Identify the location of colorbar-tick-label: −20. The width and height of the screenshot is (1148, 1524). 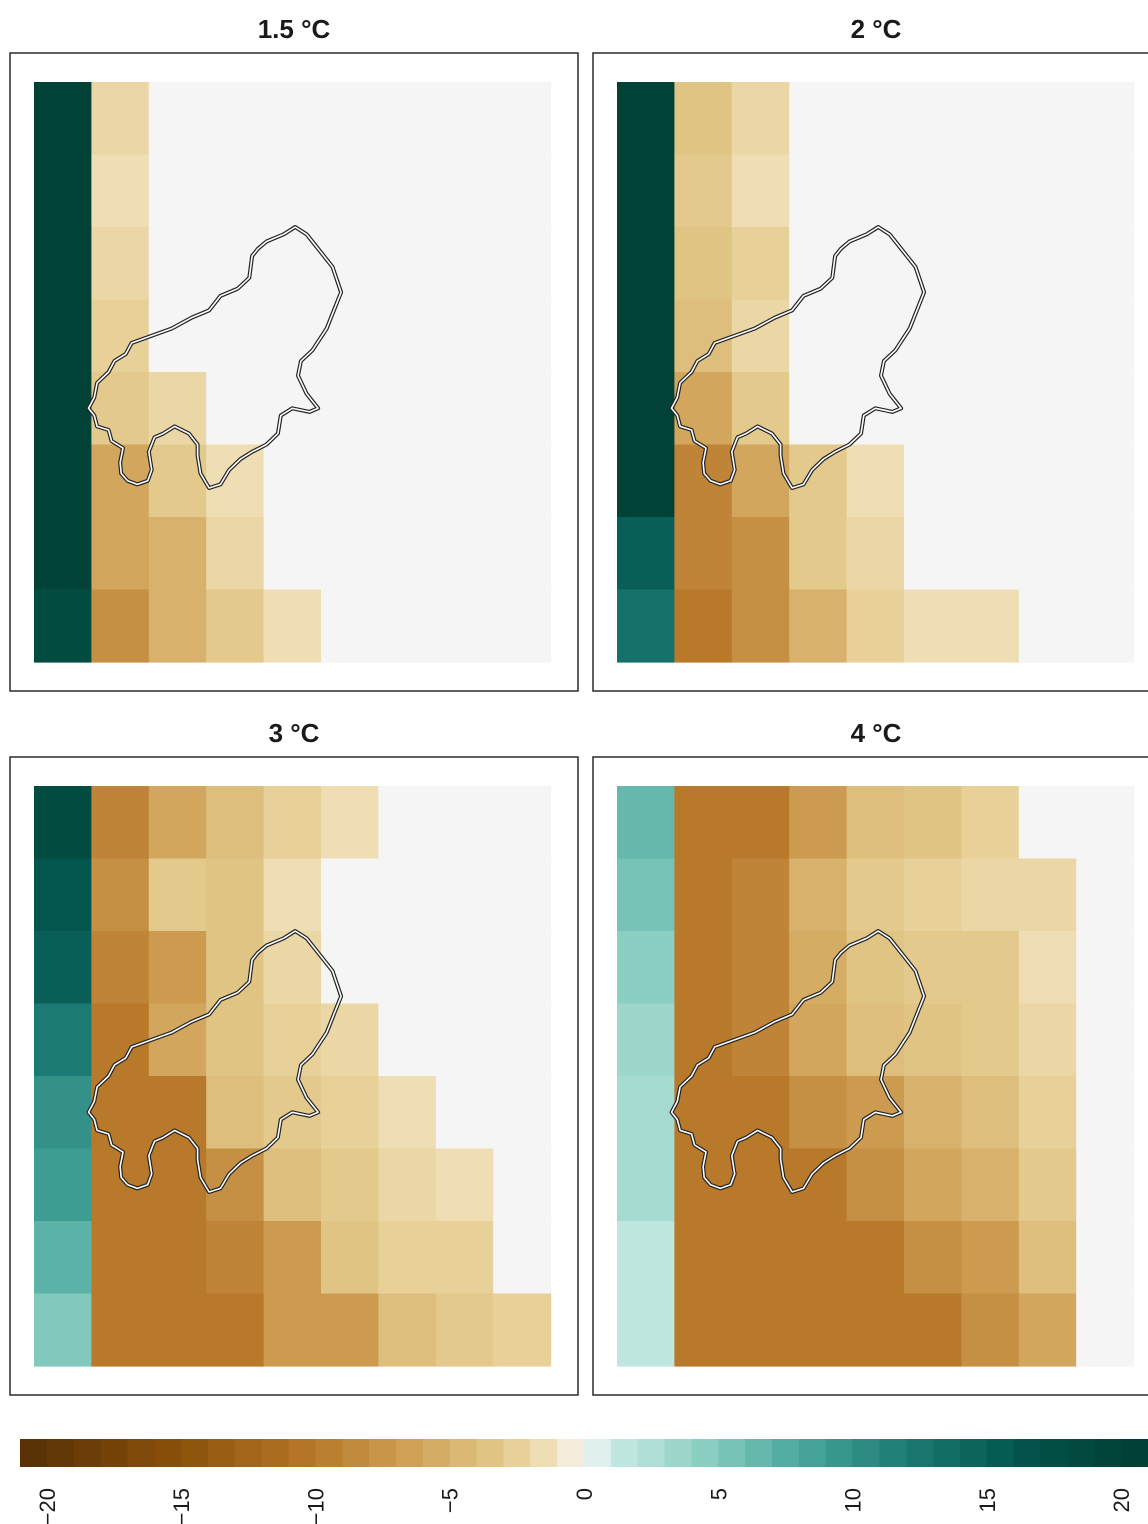
(47, 1506).